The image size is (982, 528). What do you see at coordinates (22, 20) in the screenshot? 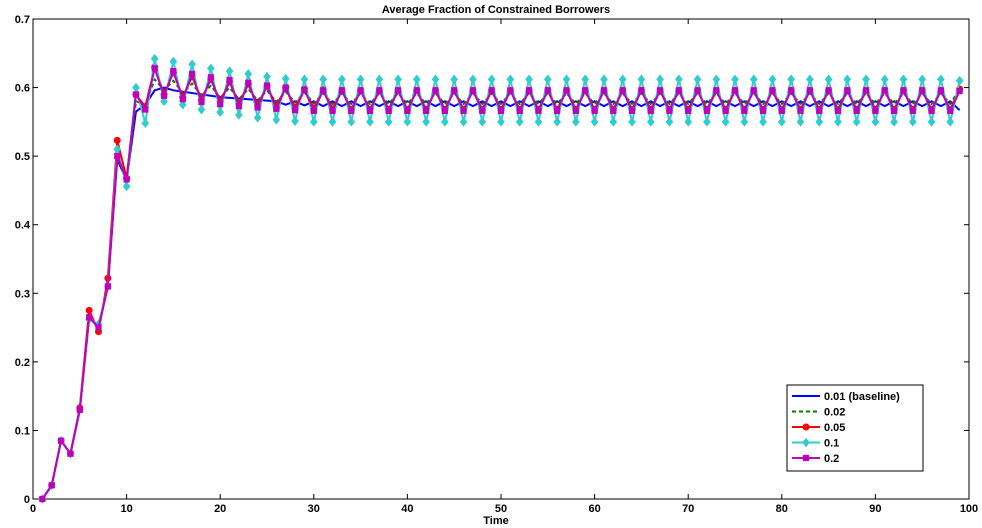
I see `y-tick-label: 0.7` at bounding box center [22, 20].